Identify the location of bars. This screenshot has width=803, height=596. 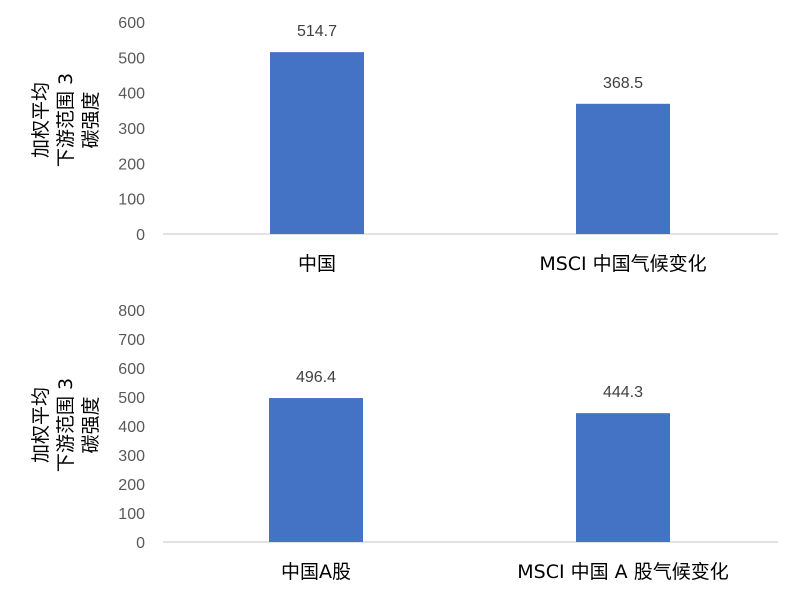
(469, 470).